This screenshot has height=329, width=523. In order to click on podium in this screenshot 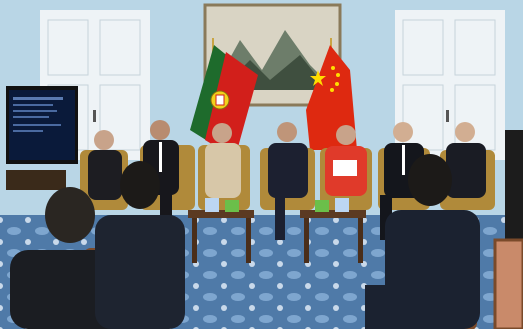, I will do `click(514, 185)`.